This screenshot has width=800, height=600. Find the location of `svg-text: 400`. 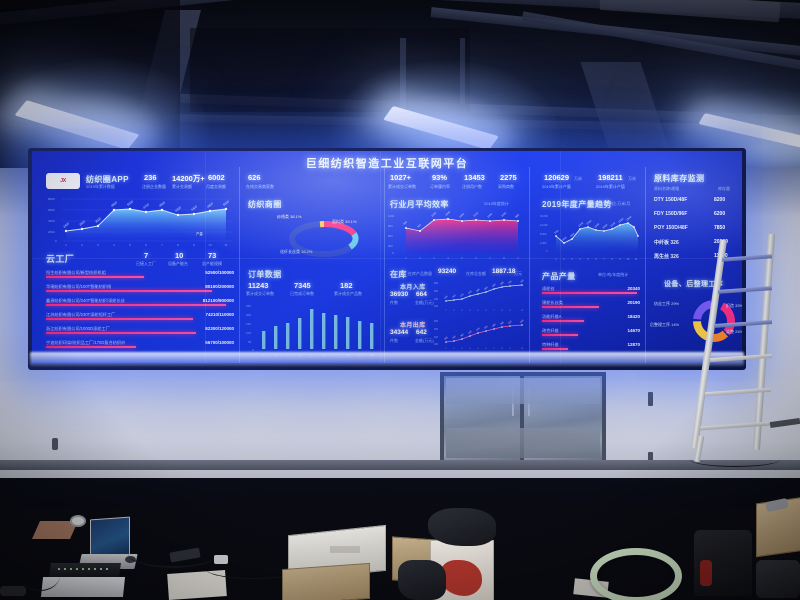

svg-text: 400 is located at coordinates (436, 337).